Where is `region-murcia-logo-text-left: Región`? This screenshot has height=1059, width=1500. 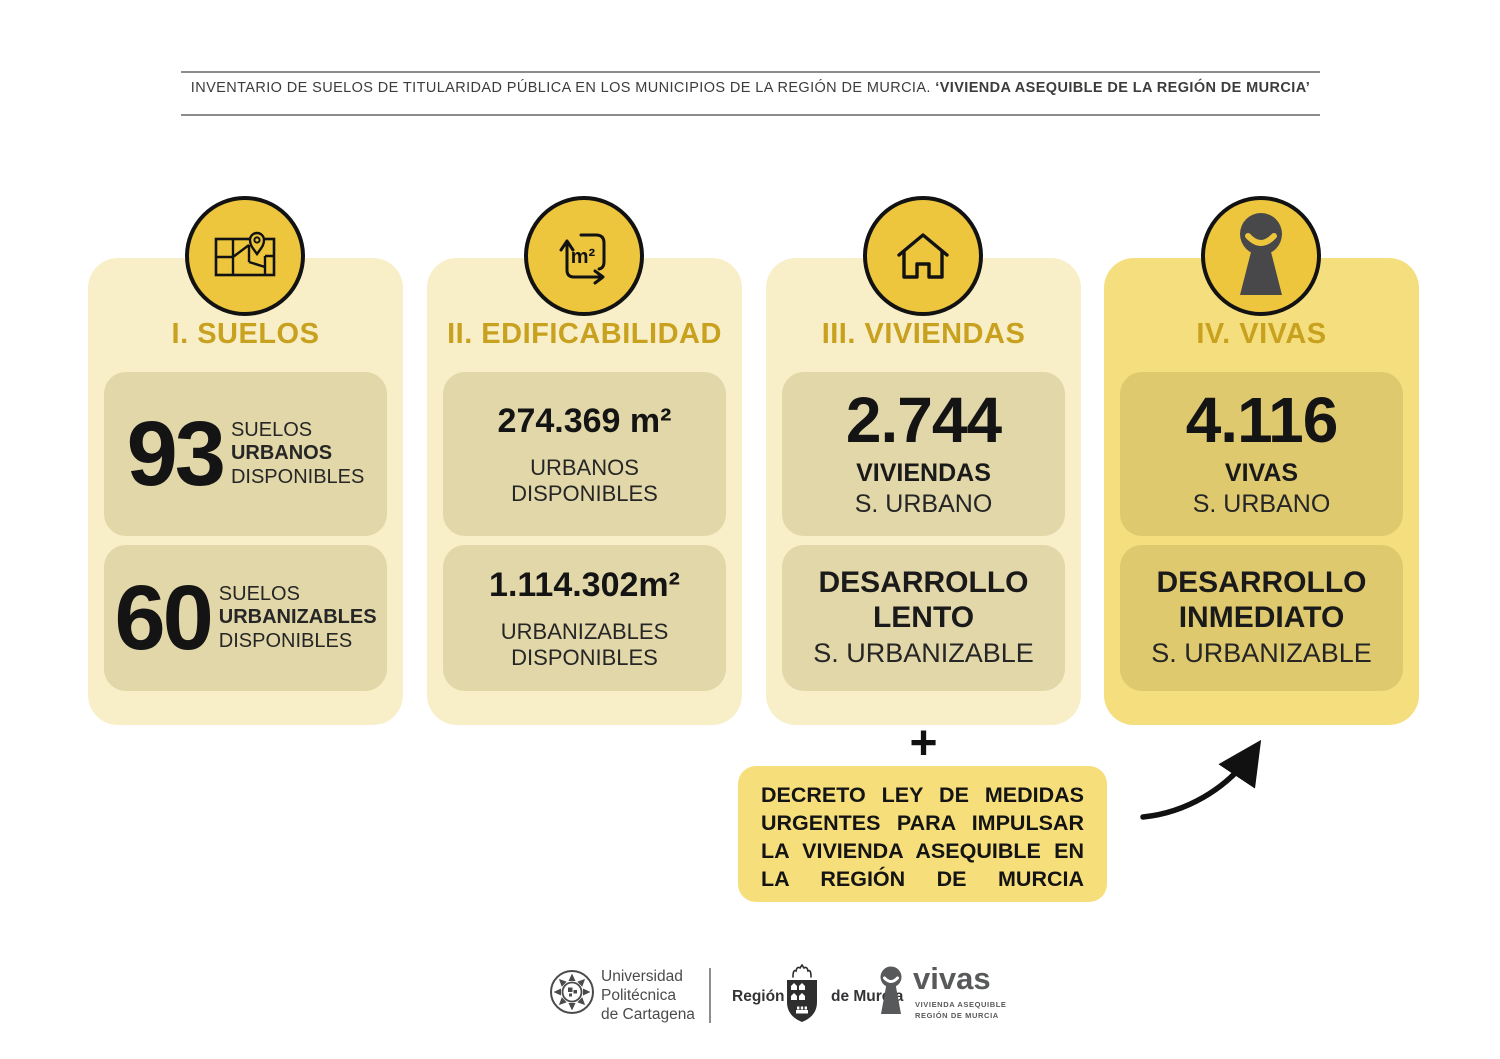
region-murcia-logo-text-left: Región is located at coordinates (758, 996).